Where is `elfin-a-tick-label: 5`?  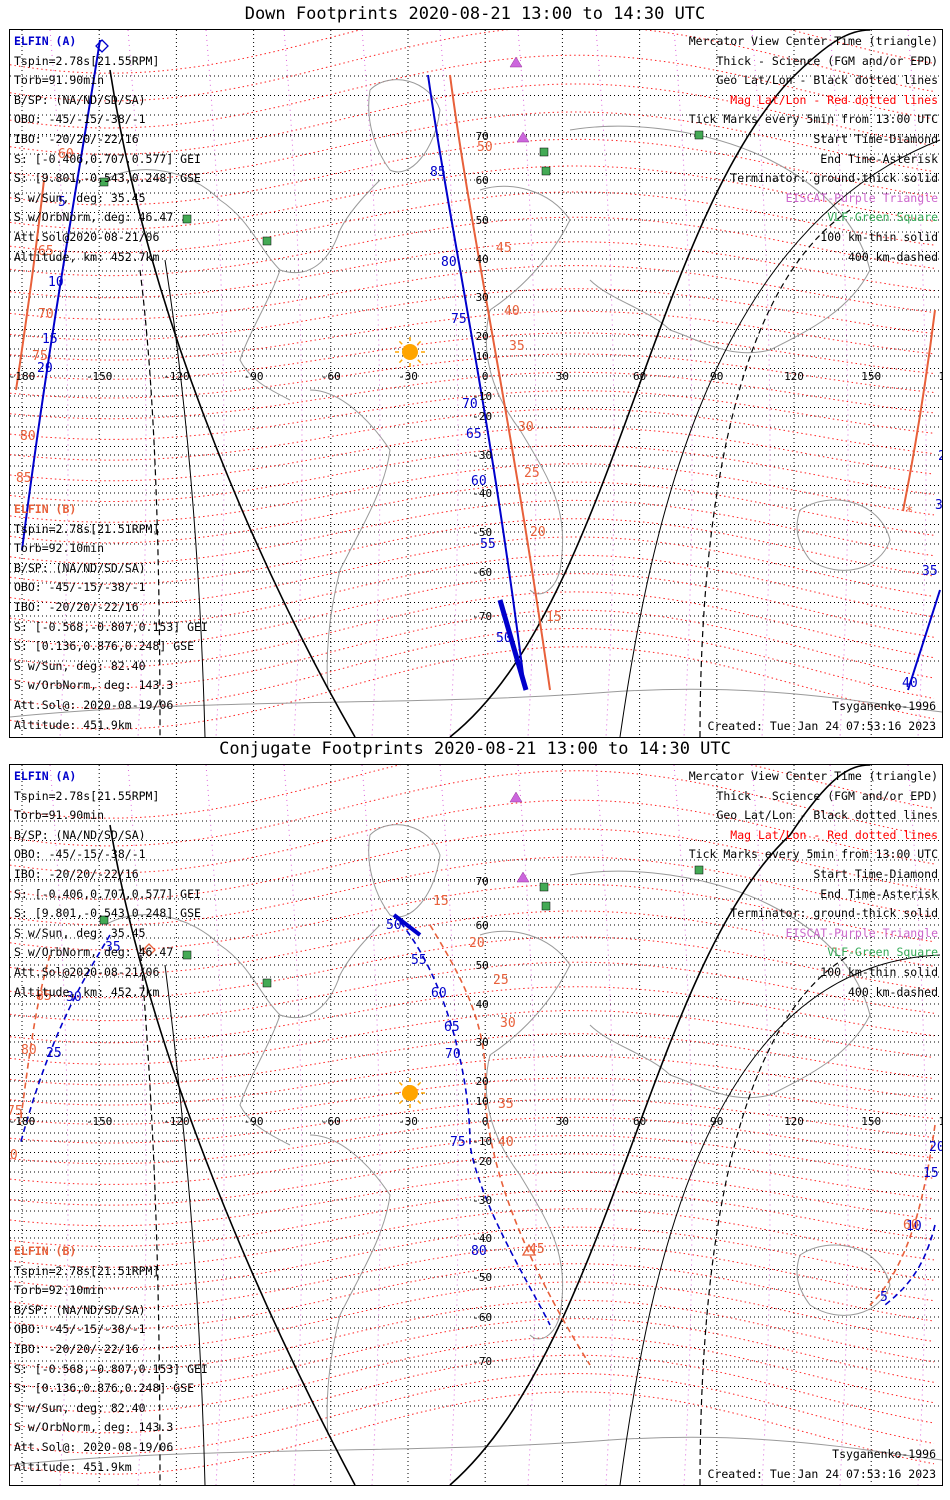
elfin-a-tick-label: 5 is located at coordinates (62, 202).